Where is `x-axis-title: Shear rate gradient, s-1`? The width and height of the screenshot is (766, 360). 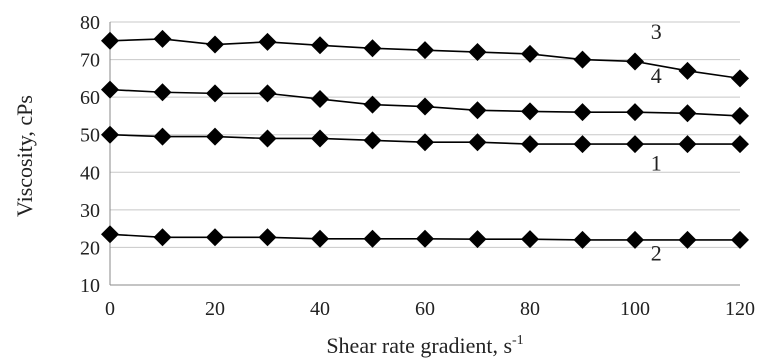 x-axis-title: Shear rate gradient, s-1 is located at coordinates (424, 345).